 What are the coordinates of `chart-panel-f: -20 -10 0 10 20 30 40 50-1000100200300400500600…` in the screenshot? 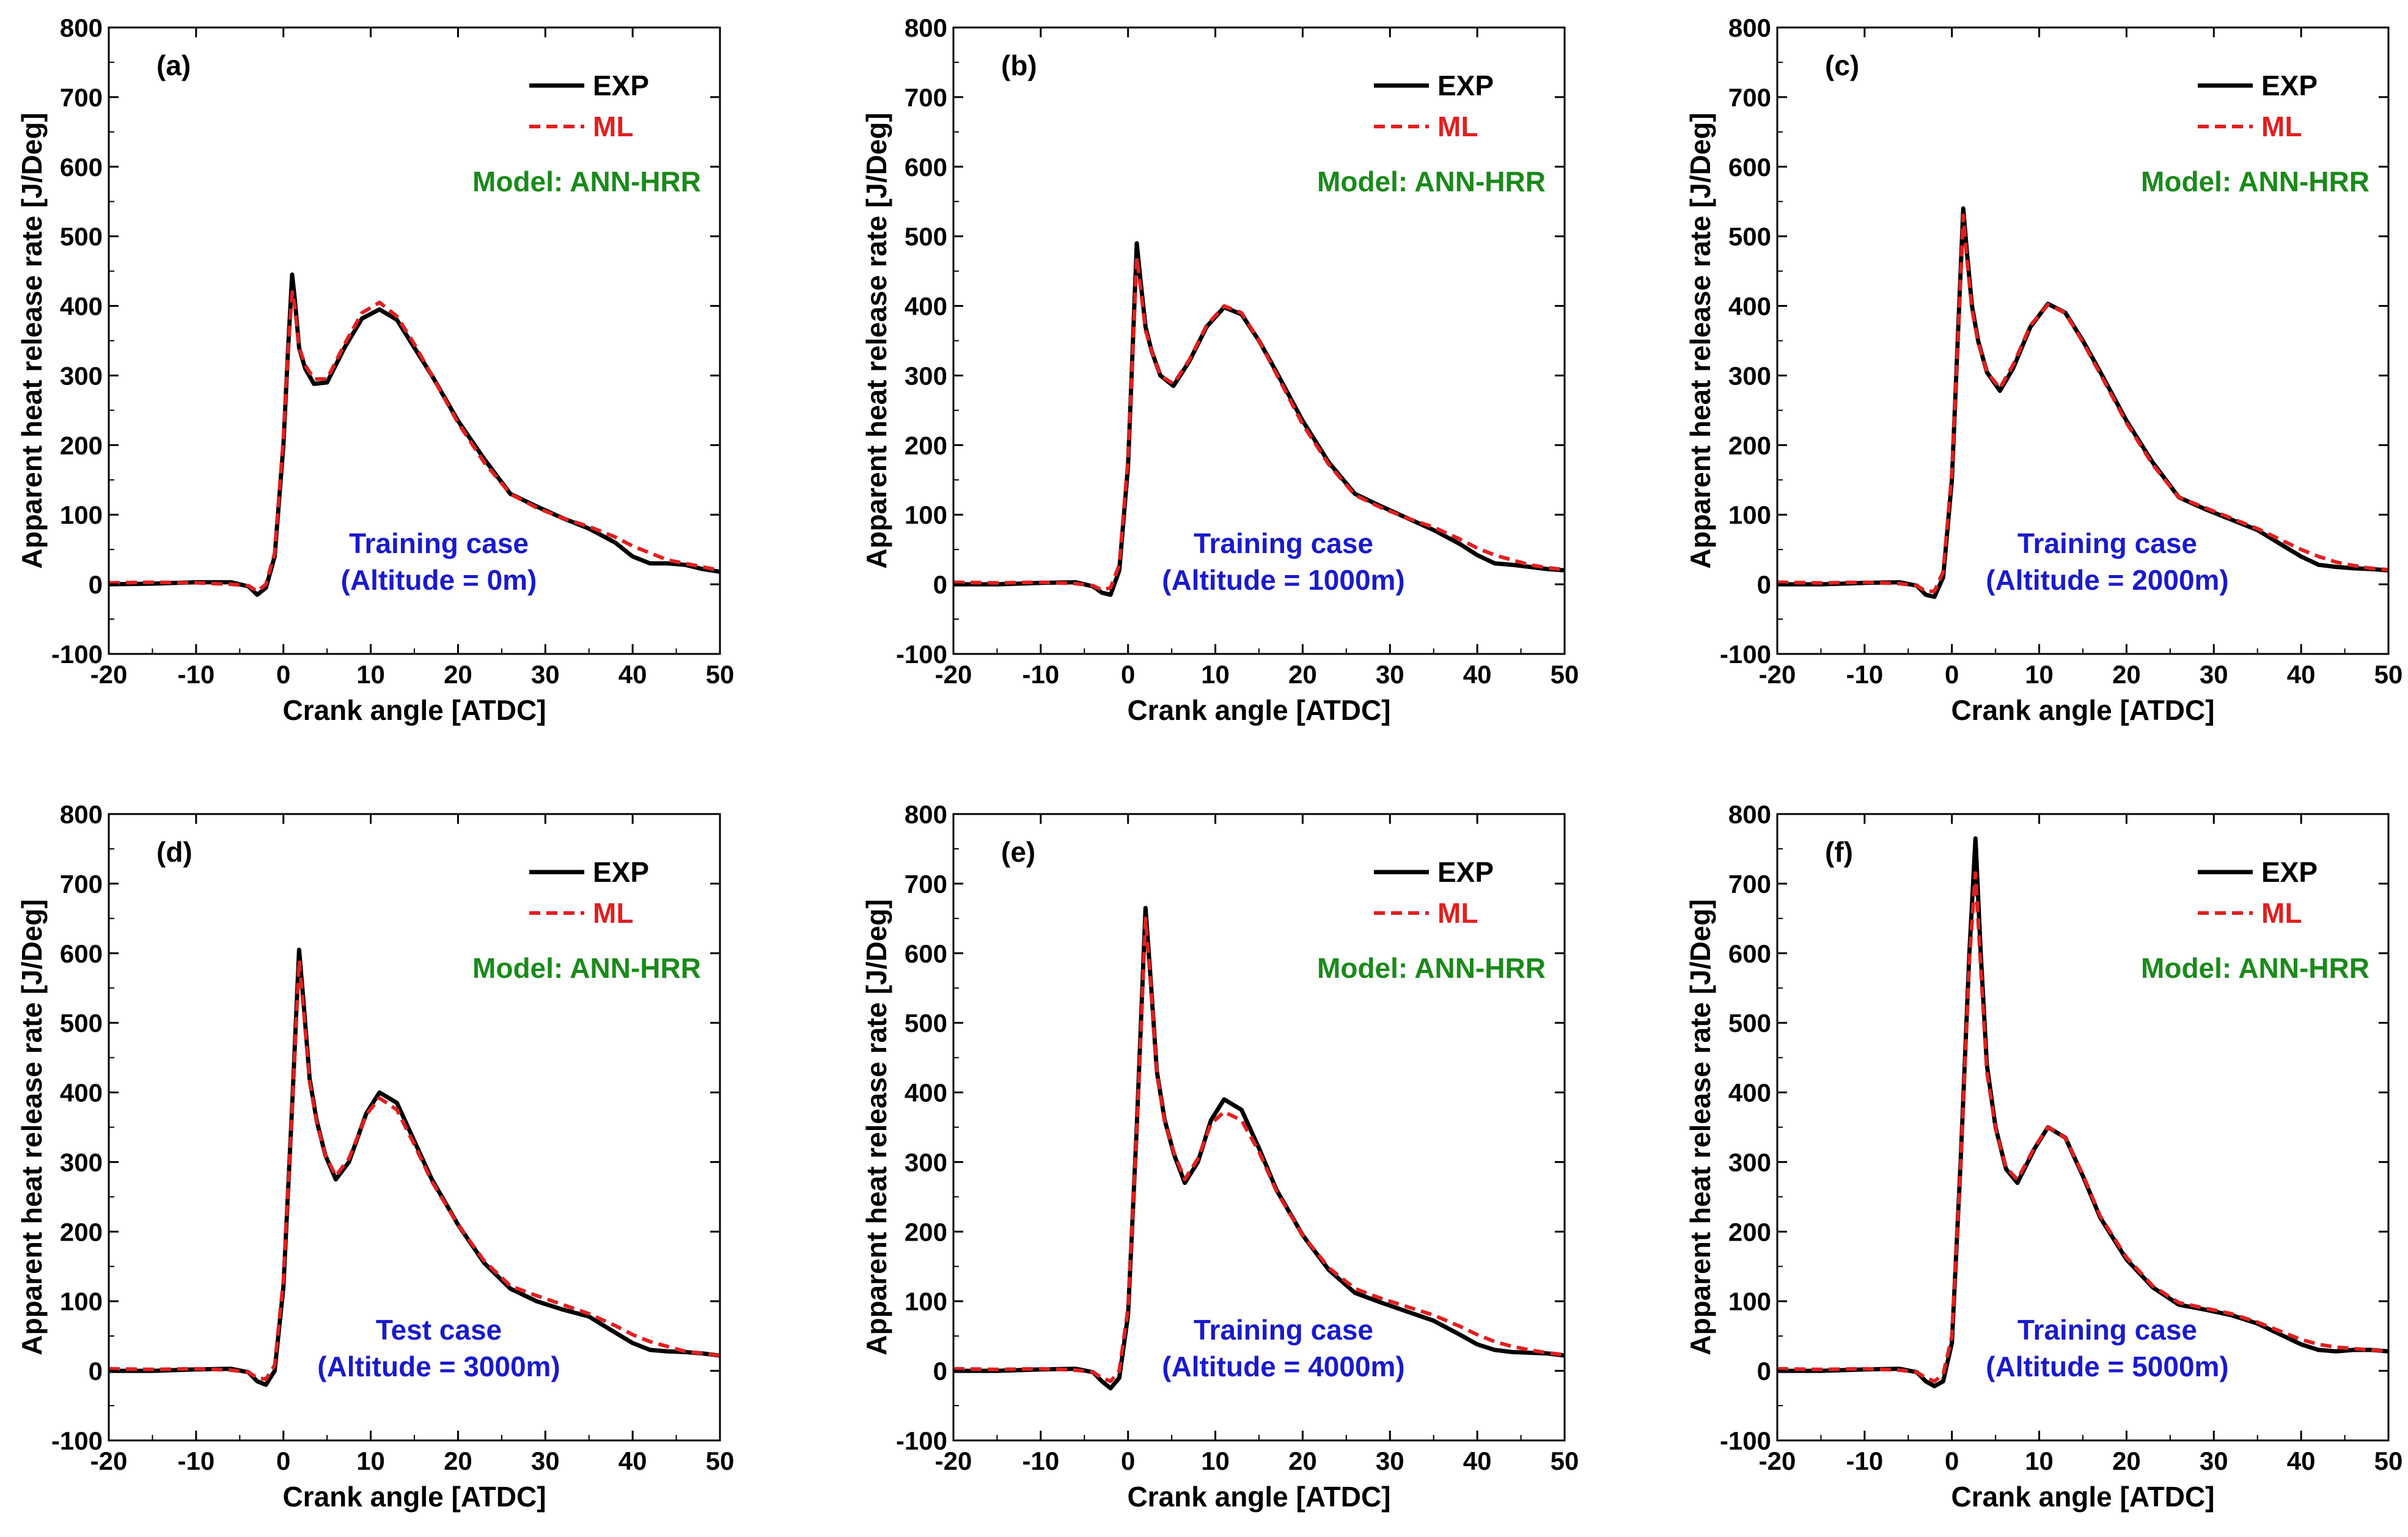 It's located at (2043, 1156).